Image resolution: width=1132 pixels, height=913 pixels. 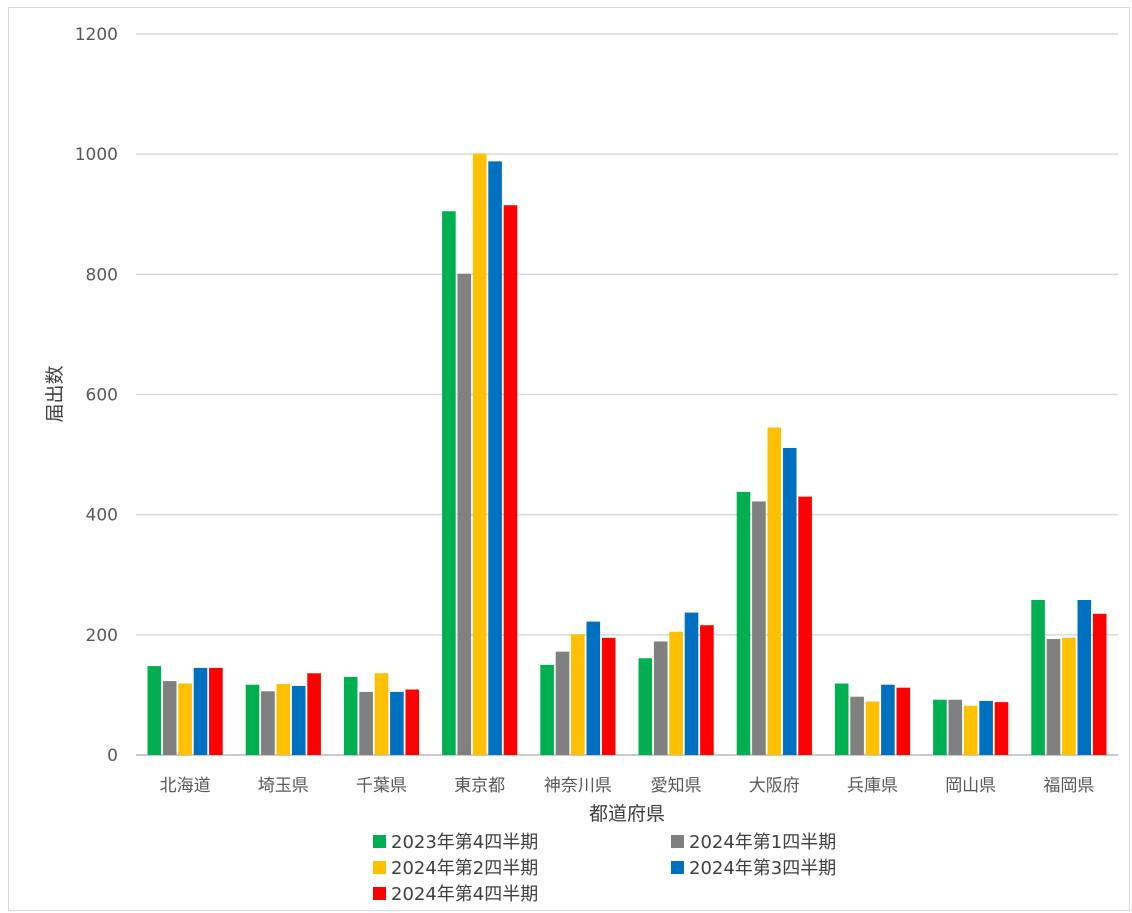 What do you see at coordinates (381, 786) in the screenshot?
I see `x-tick-label: 千葉県` at bounding box center [381, 786].